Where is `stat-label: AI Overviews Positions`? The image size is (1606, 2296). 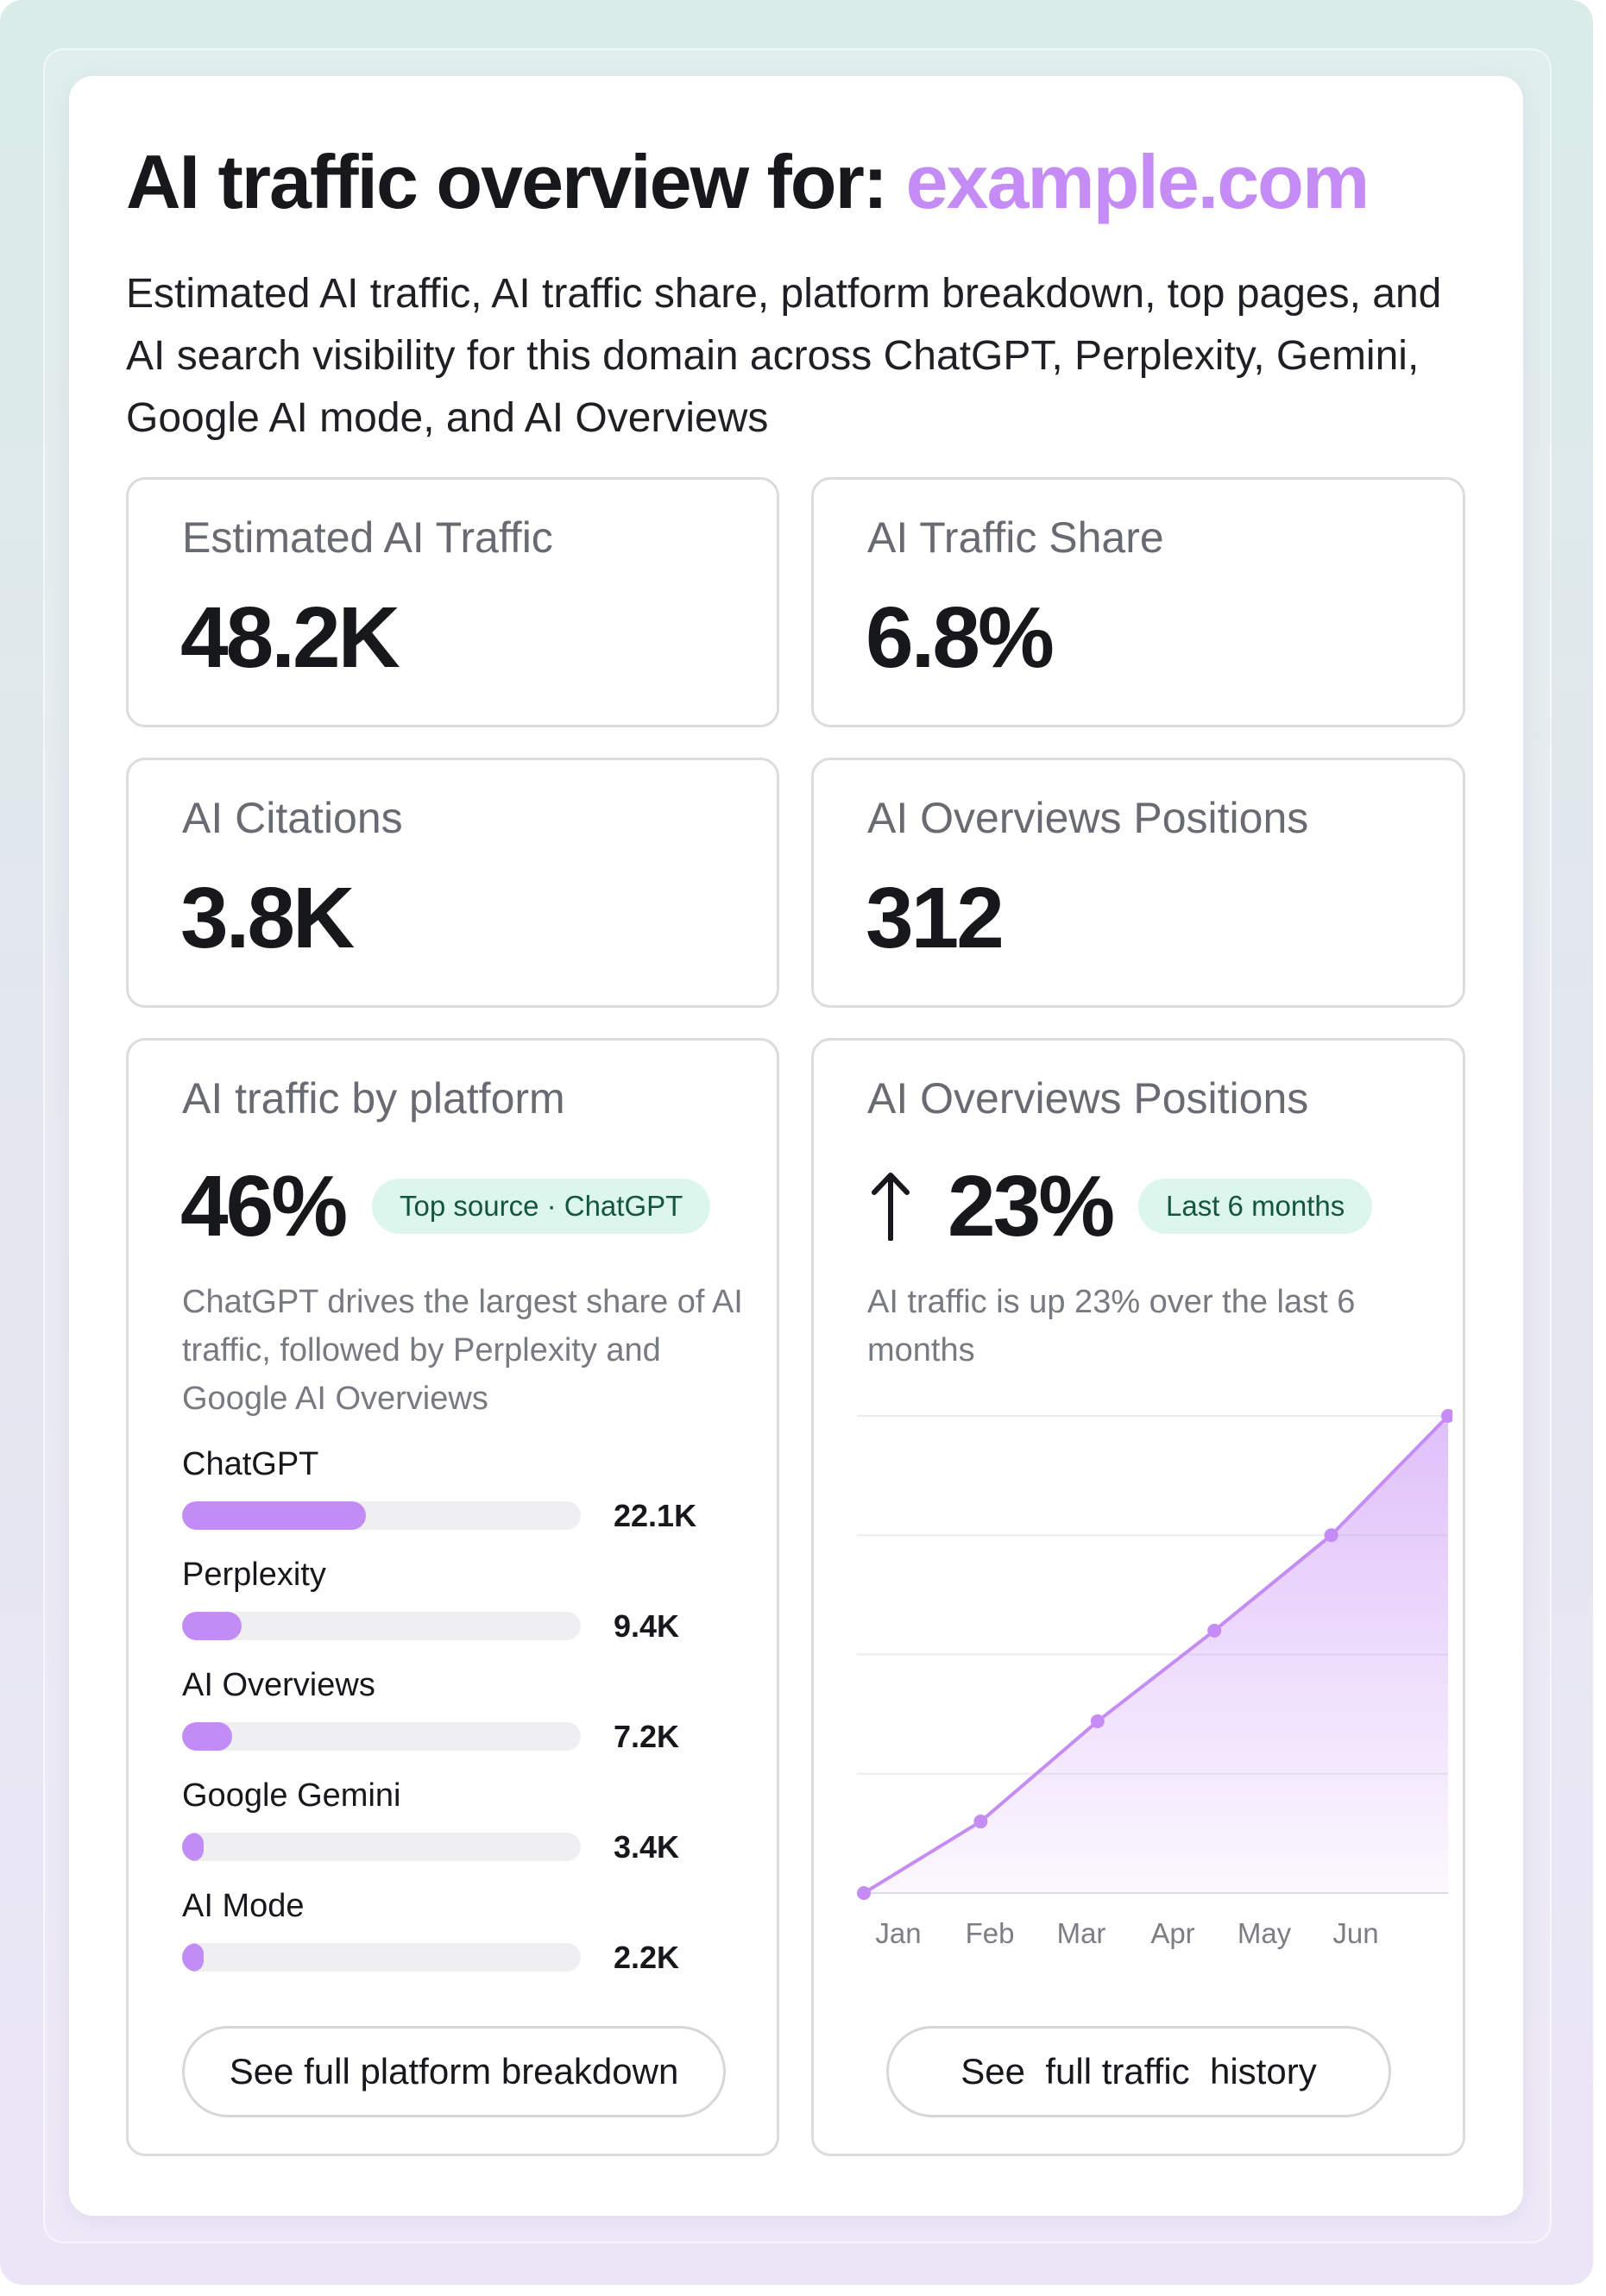 stat-label: AI Overviews Positions is located at coordinates (1088, 818).